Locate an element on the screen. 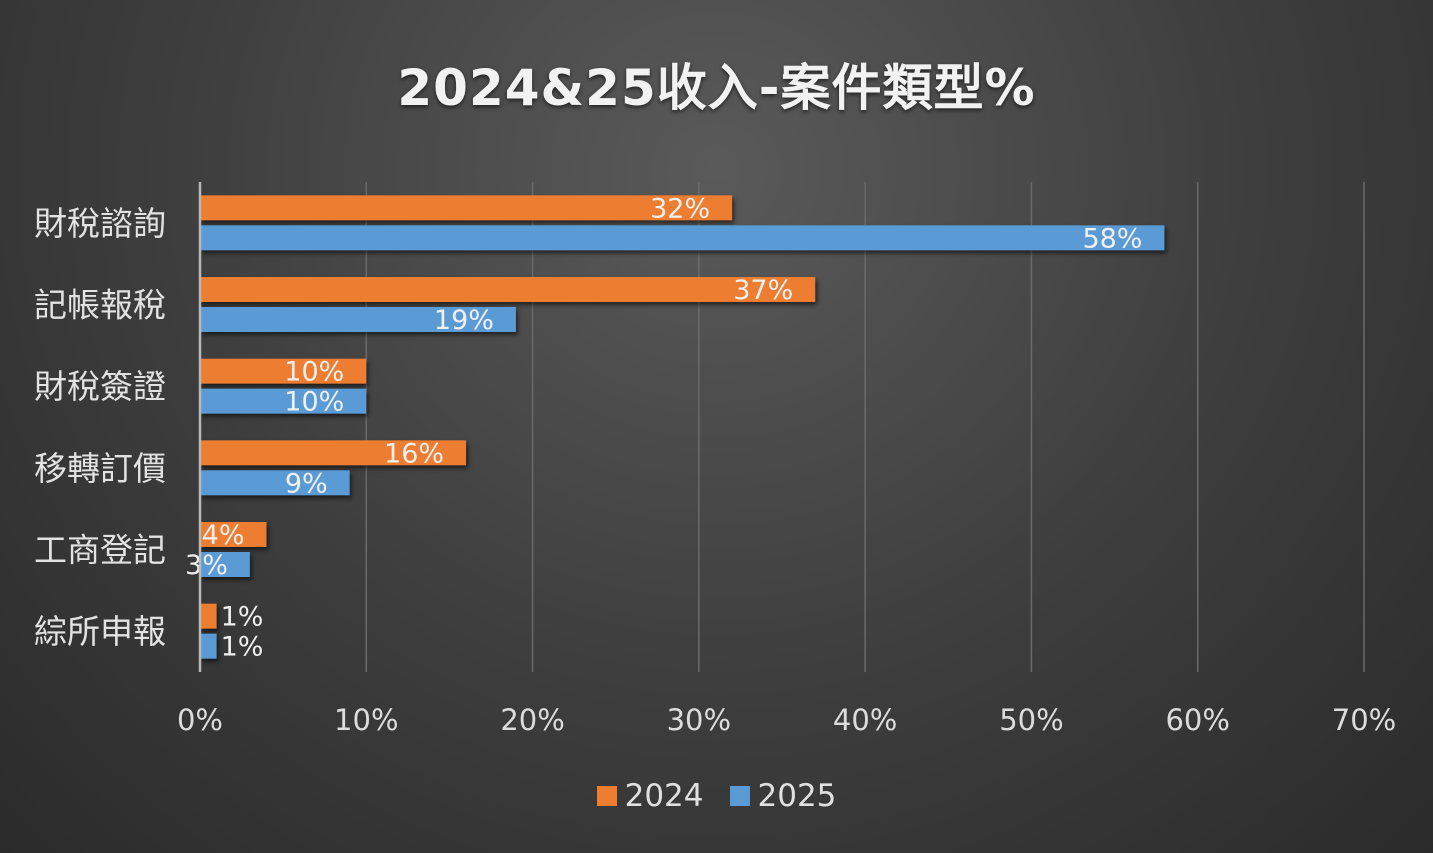  x-tick-label: 0% is located at coordinates (200, 720).